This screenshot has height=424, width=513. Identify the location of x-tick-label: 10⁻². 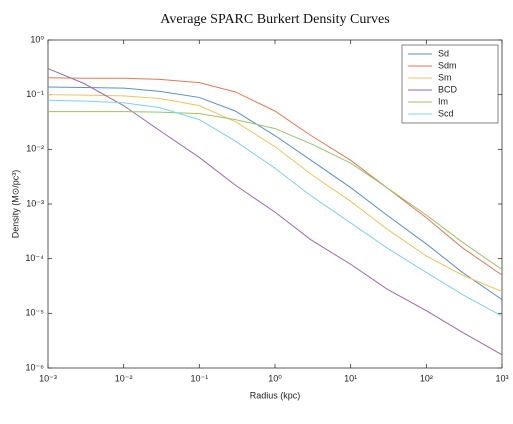
(124, 378).